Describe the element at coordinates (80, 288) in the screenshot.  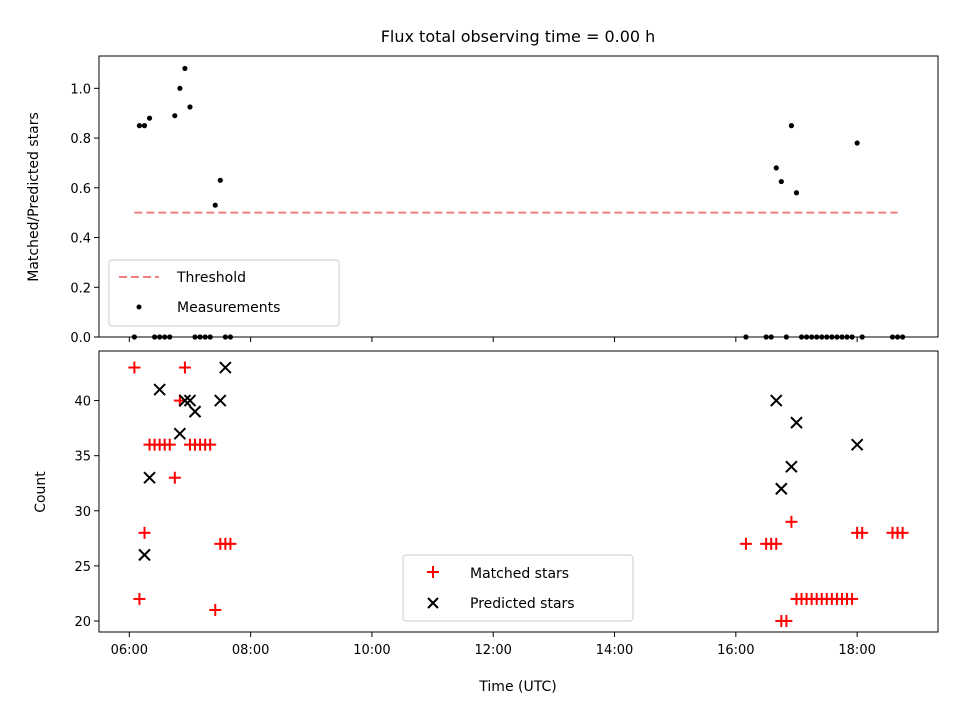
I see `y-tick-label: 0.2` at that location.